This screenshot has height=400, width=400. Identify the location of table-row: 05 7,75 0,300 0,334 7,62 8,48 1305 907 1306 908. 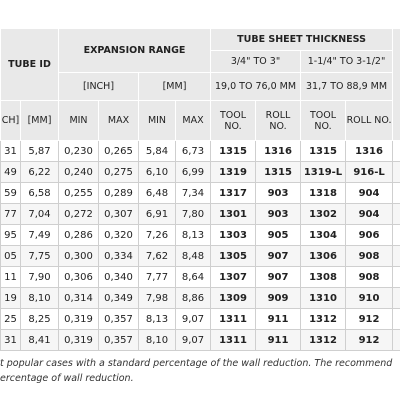
(200, 256).